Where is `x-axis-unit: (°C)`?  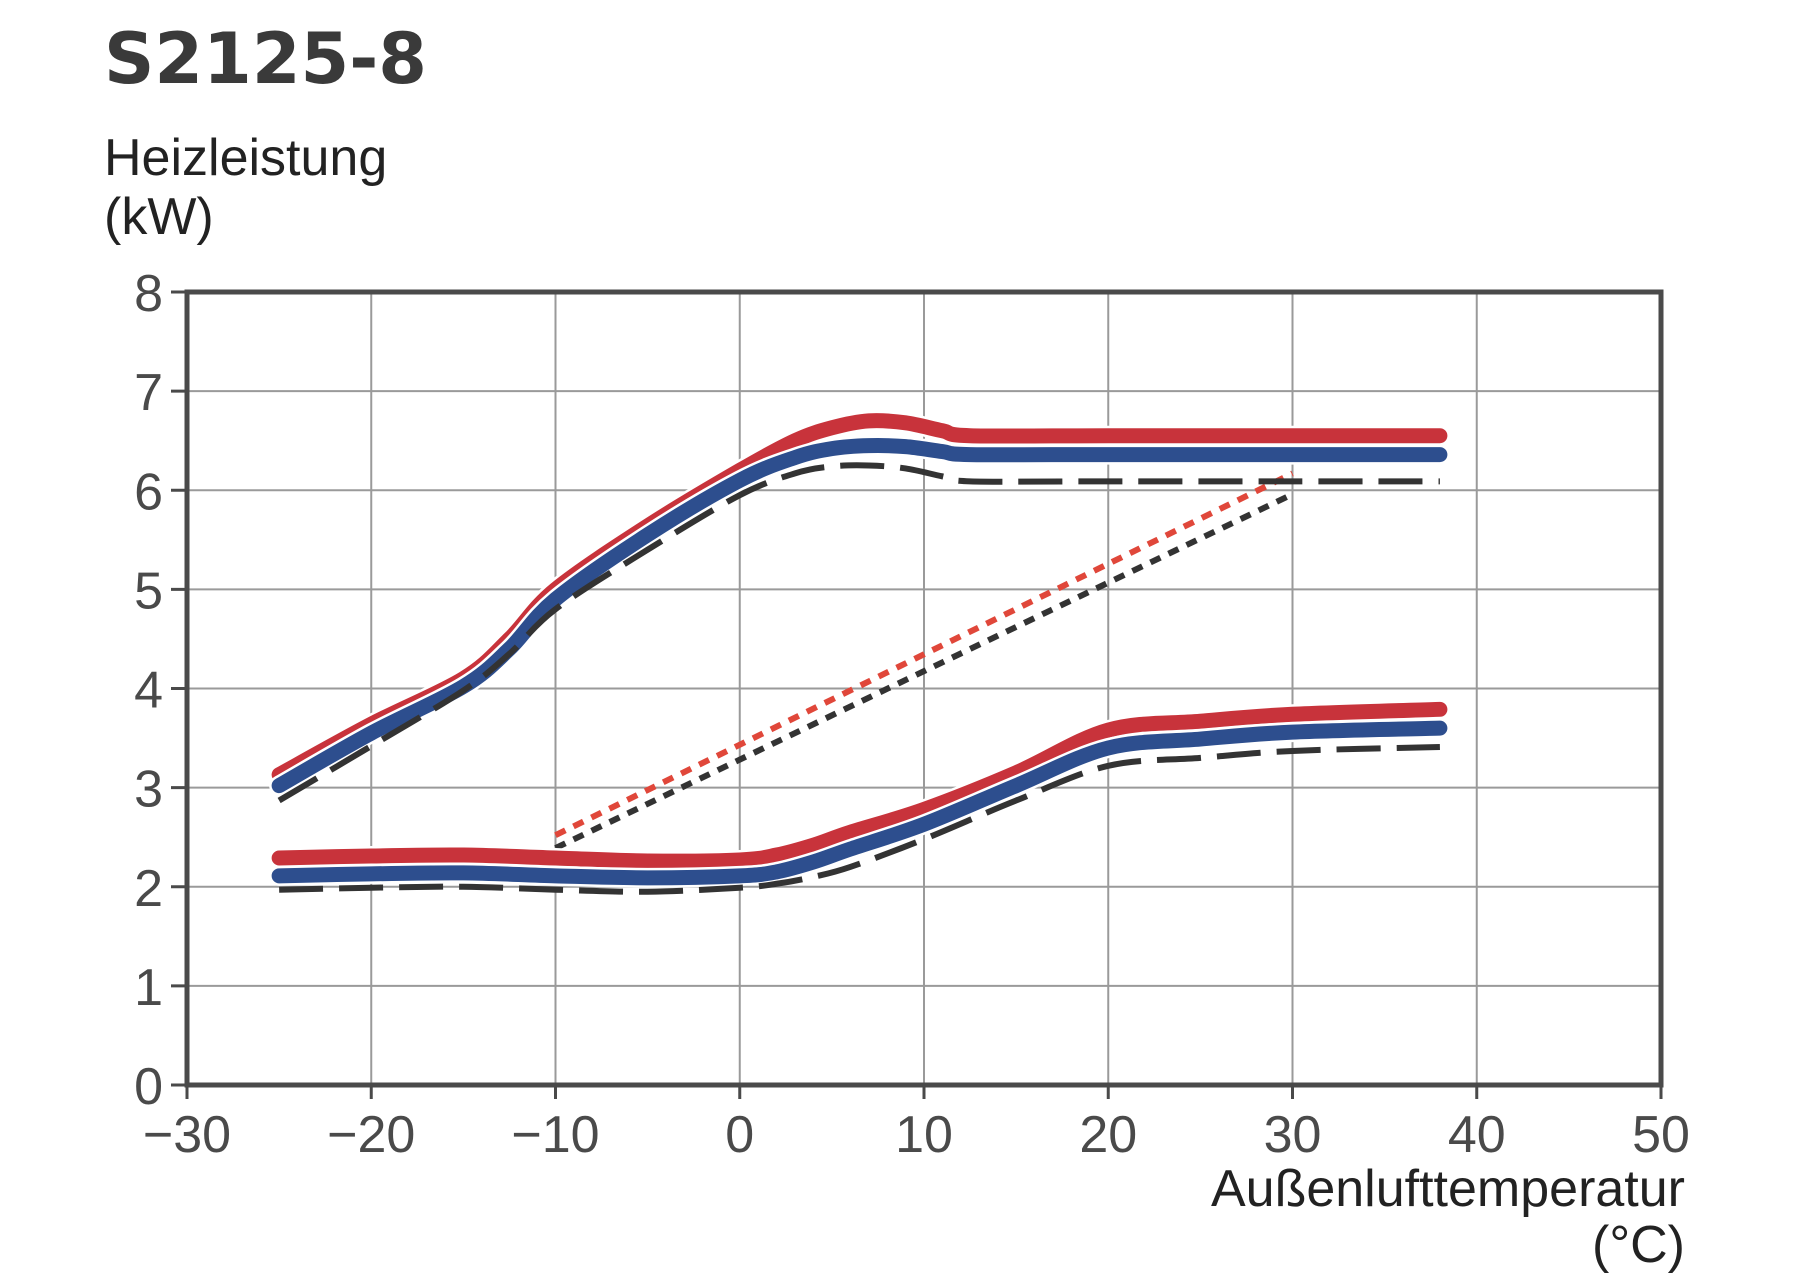 x-axis-unit: (°C) is located at coordinates (1638, 1245).